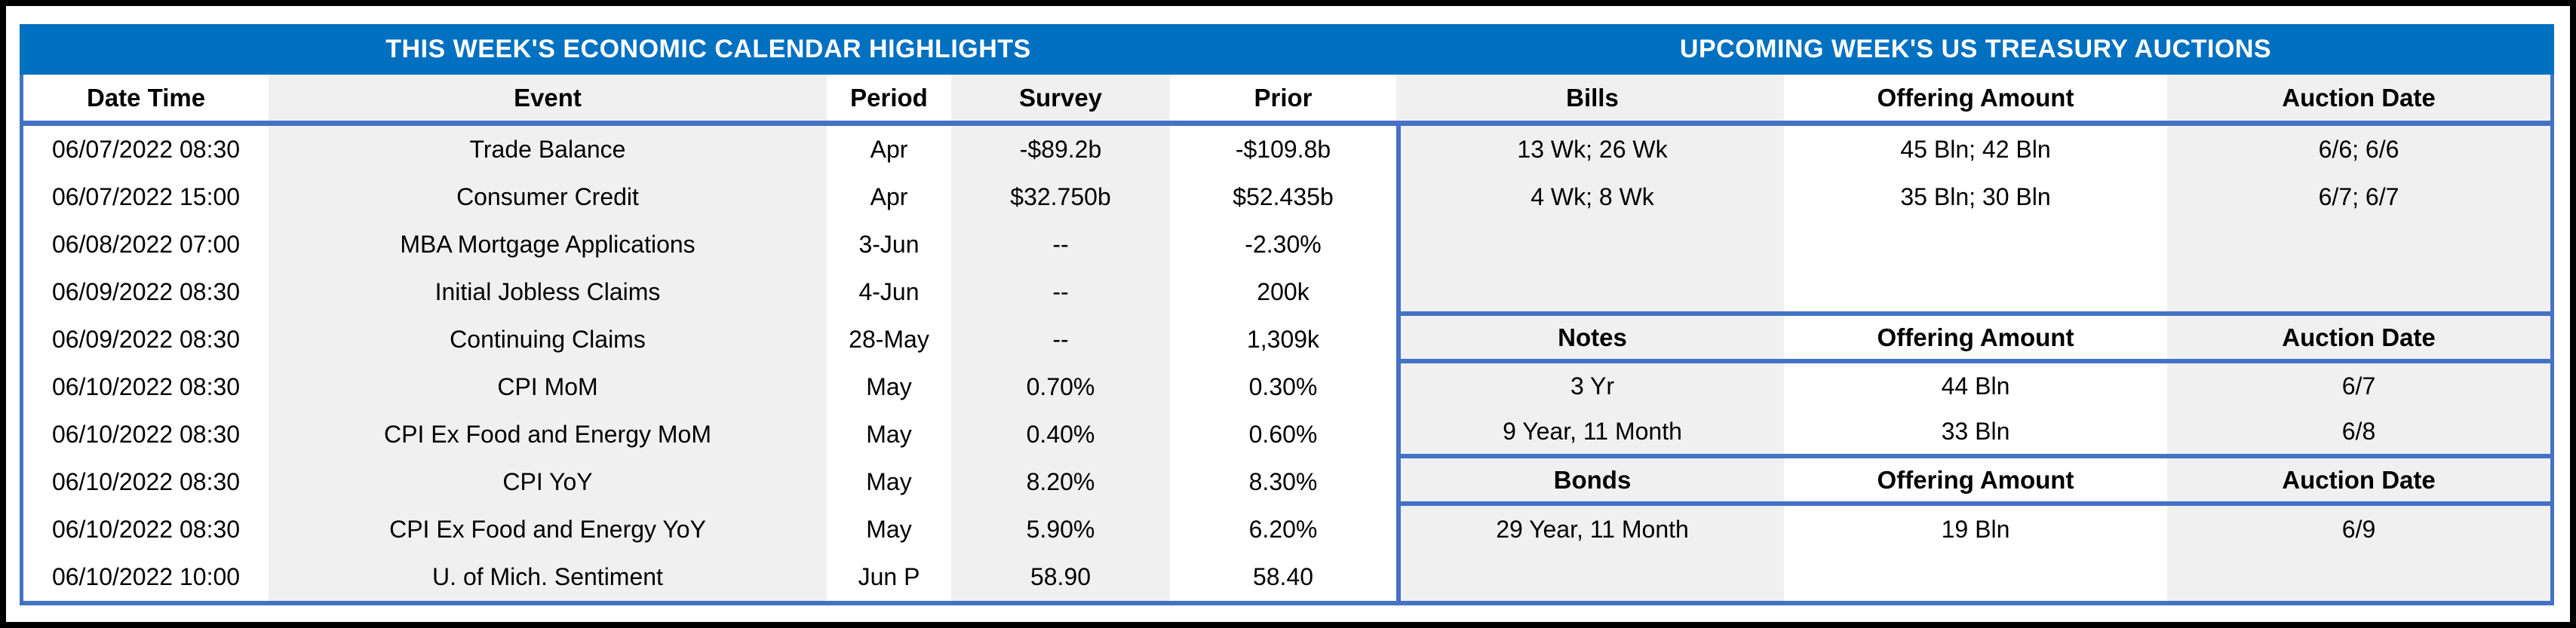 This screenshot has height=628, width=2576. What do you see at coordinates (1283, 291) in the screenshot?
I see `calendar-cell: 200k` at bounding box center [1283, 291].